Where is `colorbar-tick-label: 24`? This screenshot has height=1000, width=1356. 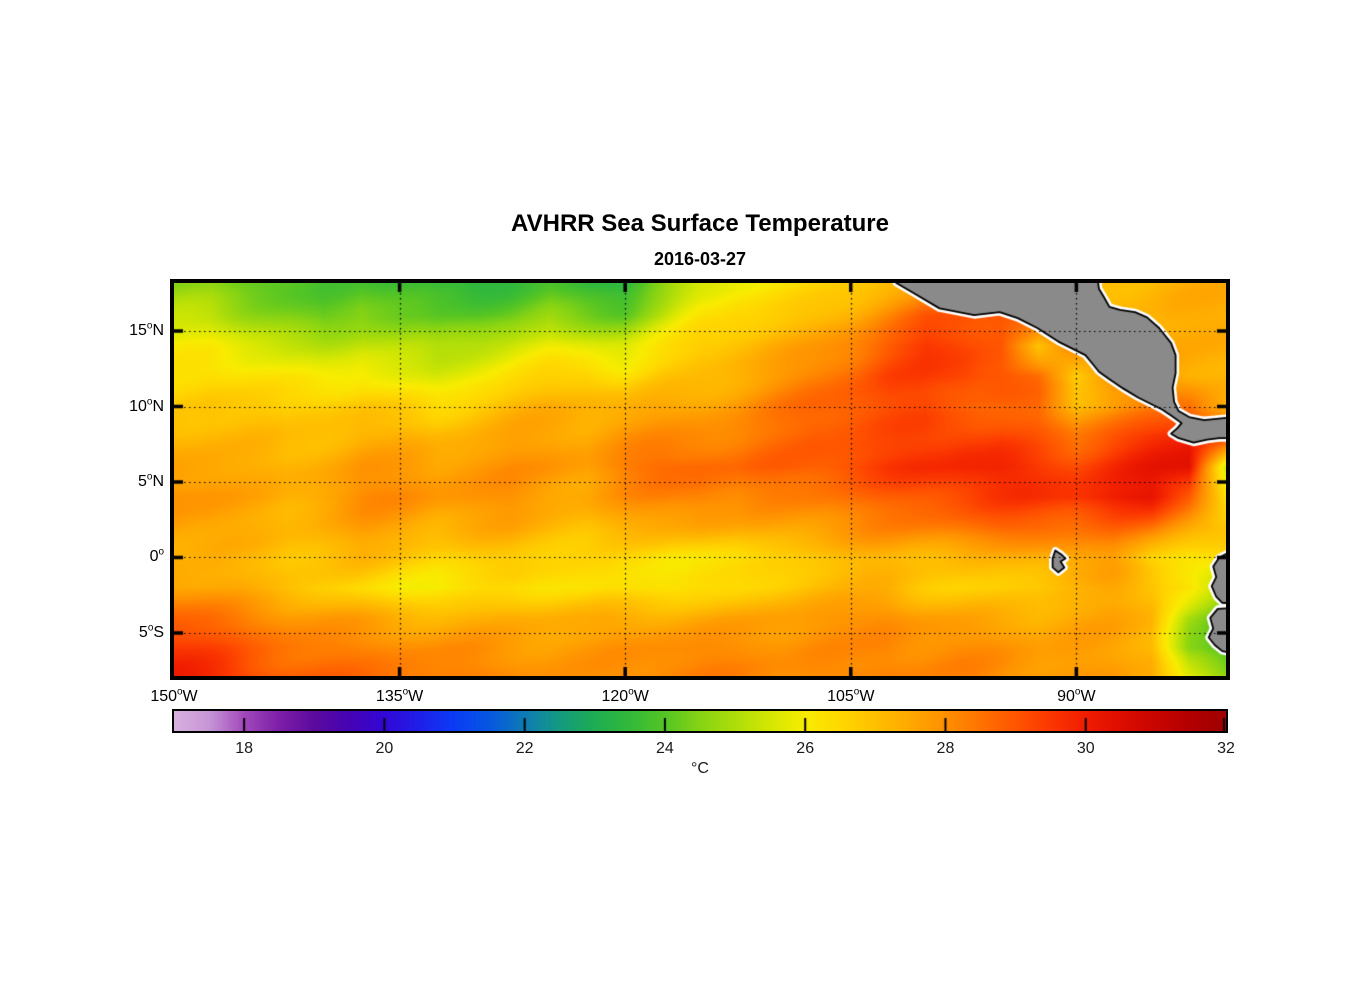 colorbar-tick-label: 24 is located at coordinates (665, 748).